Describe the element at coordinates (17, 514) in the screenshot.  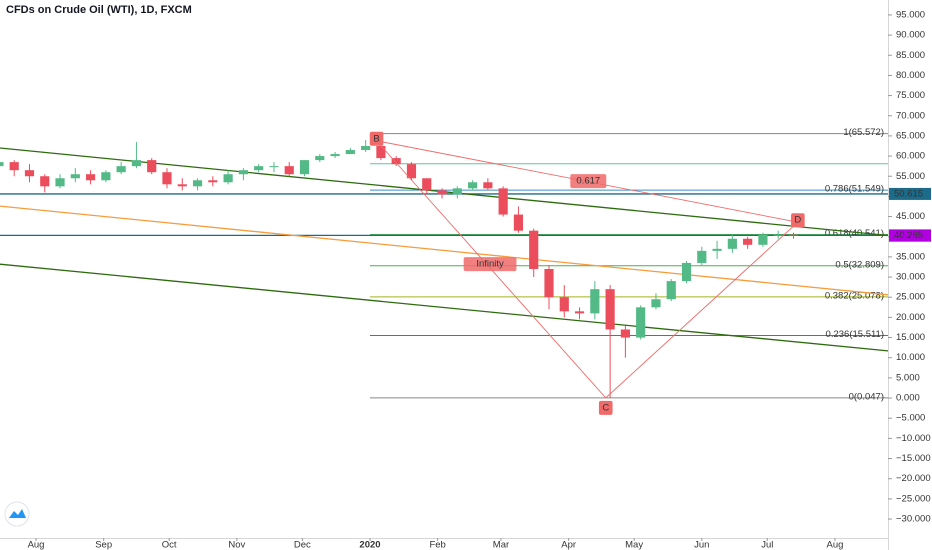
I see `logo` at that location.